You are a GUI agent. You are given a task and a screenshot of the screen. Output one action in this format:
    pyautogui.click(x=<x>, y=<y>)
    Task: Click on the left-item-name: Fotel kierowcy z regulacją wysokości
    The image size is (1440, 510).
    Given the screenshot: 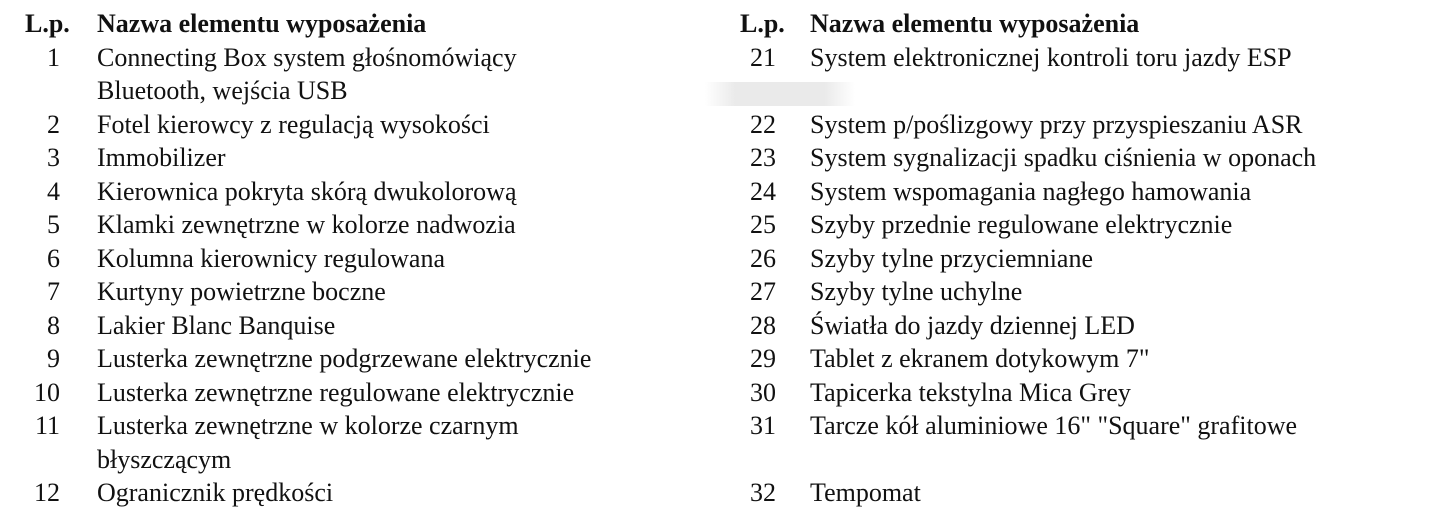 What is the action you would take?
    pyautogui.click(x=293, y=125)
    